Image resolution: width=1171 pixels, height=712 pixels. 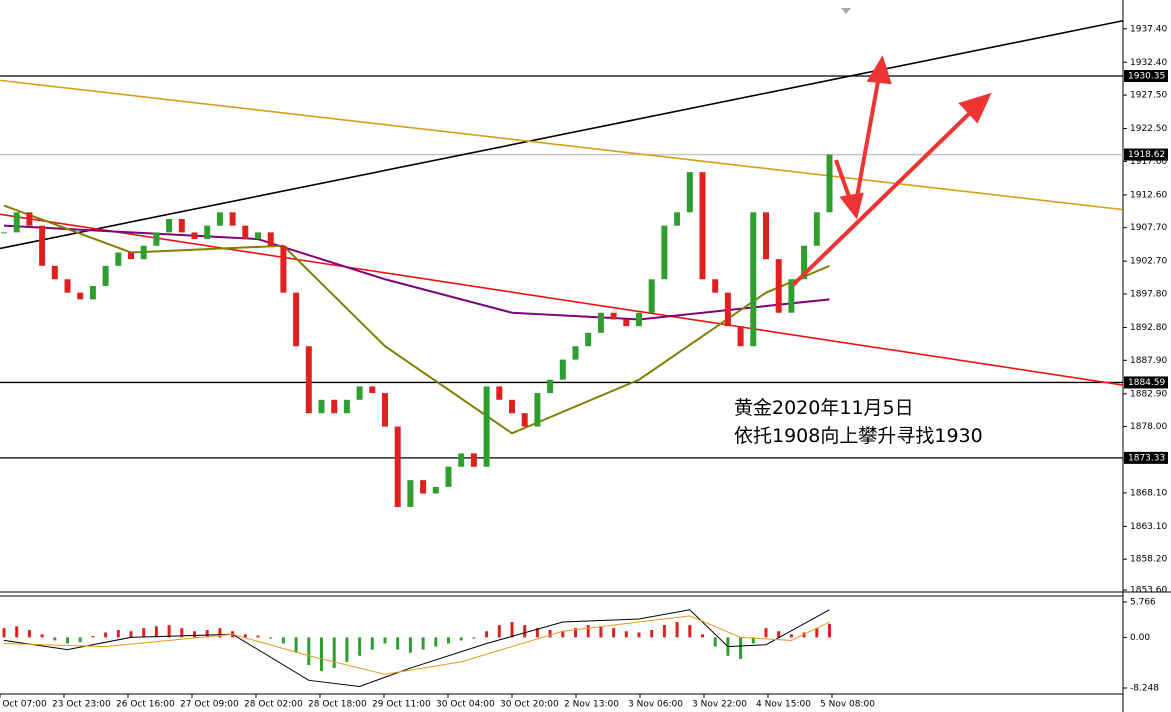 I want to click on level-label-box, so click(x=1146, y=76).